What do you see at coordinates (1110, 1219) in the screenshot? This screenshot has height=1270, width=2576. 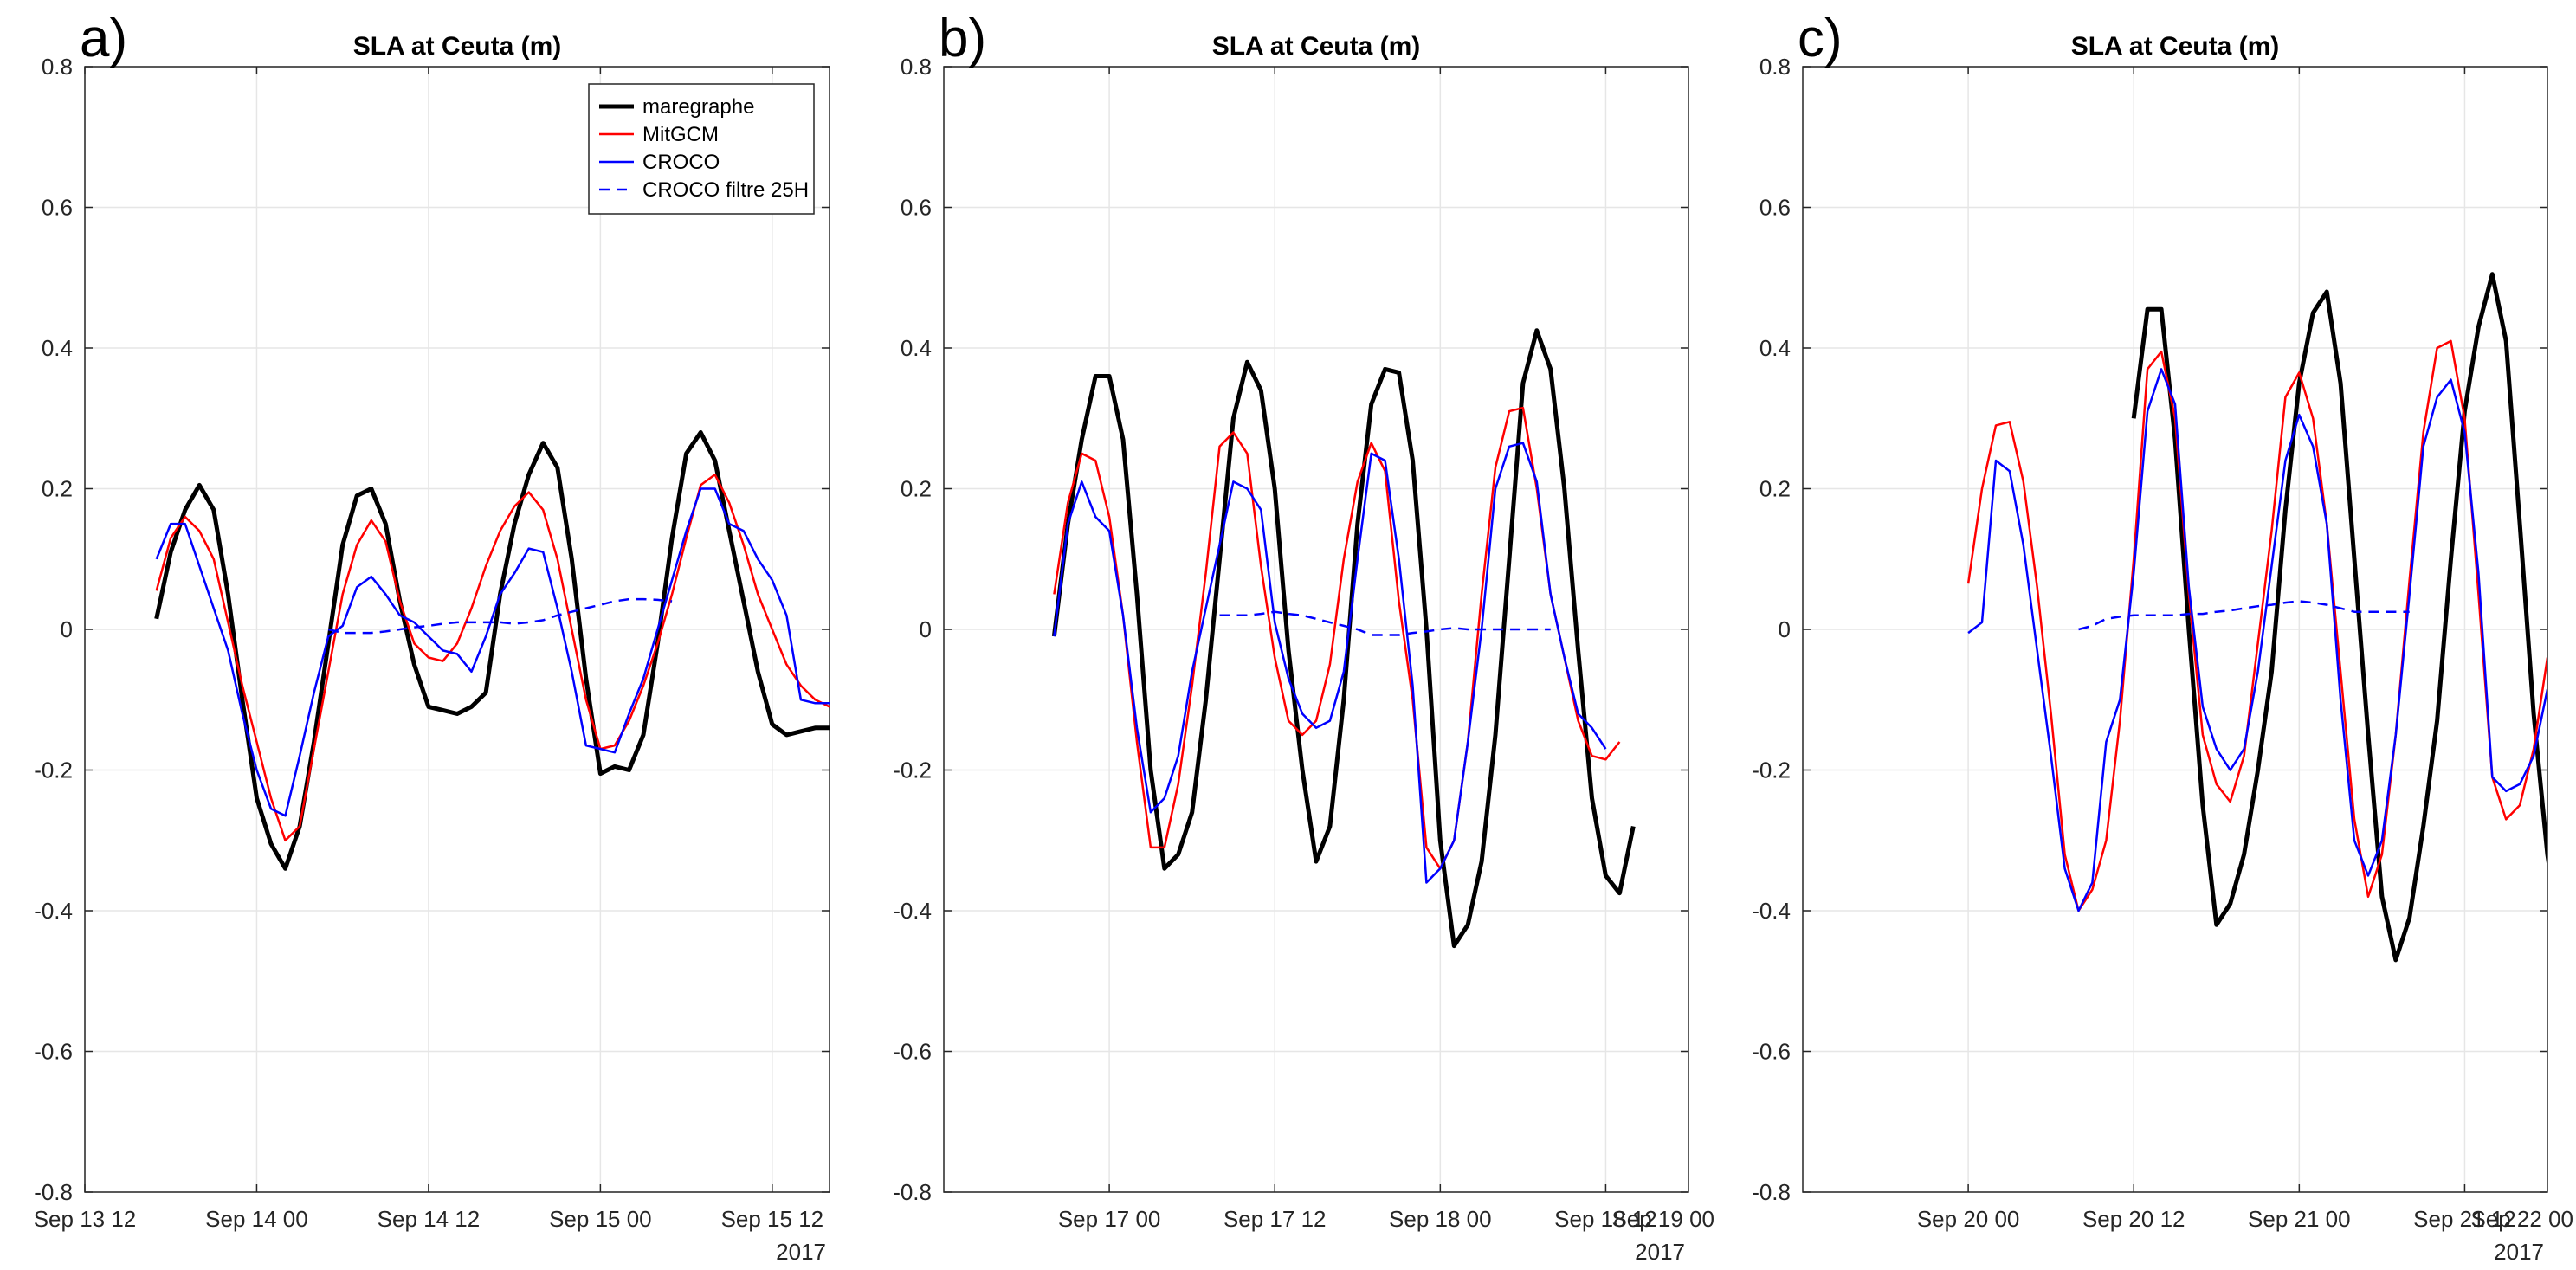 I see `x-tick-label: Sep 17 00` at bounding box center [1110, 1219].